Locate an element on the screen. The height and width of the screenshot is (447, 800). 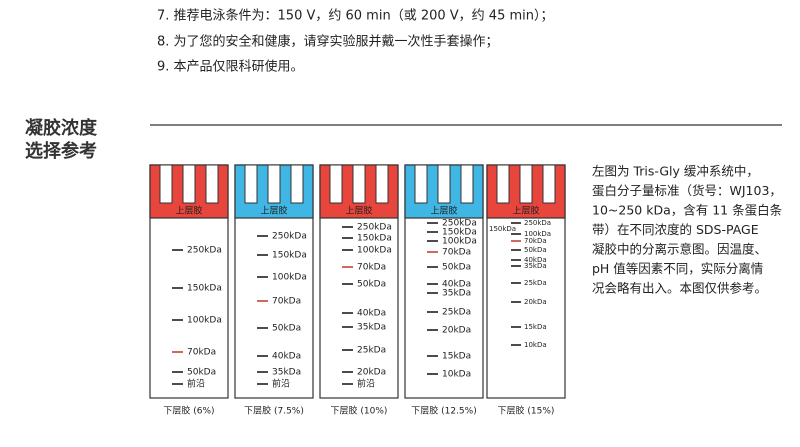
gel-caption: 下层胶 (10%) is located at coordinates (359, 411).